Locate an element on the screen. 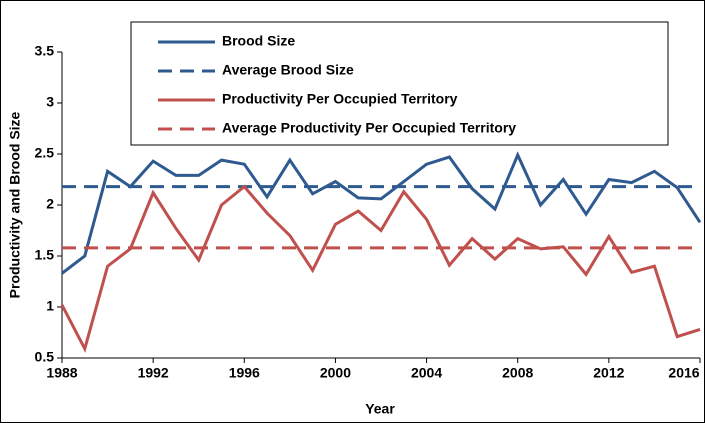 The width and height of the screenshot is (705, 423). x-tick-label: 2016 is located at coordinates (683, 373).